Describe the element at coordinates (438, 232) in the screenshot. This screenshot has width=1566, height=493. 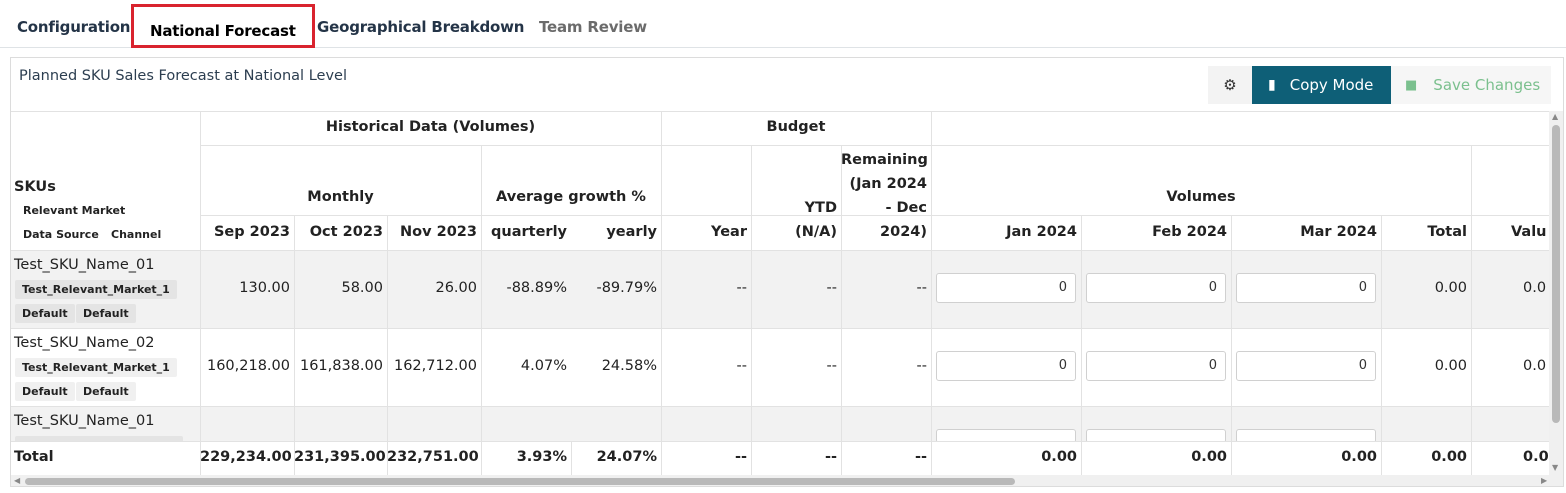
I see `col-nov-2023: Nov 2023` at that location.